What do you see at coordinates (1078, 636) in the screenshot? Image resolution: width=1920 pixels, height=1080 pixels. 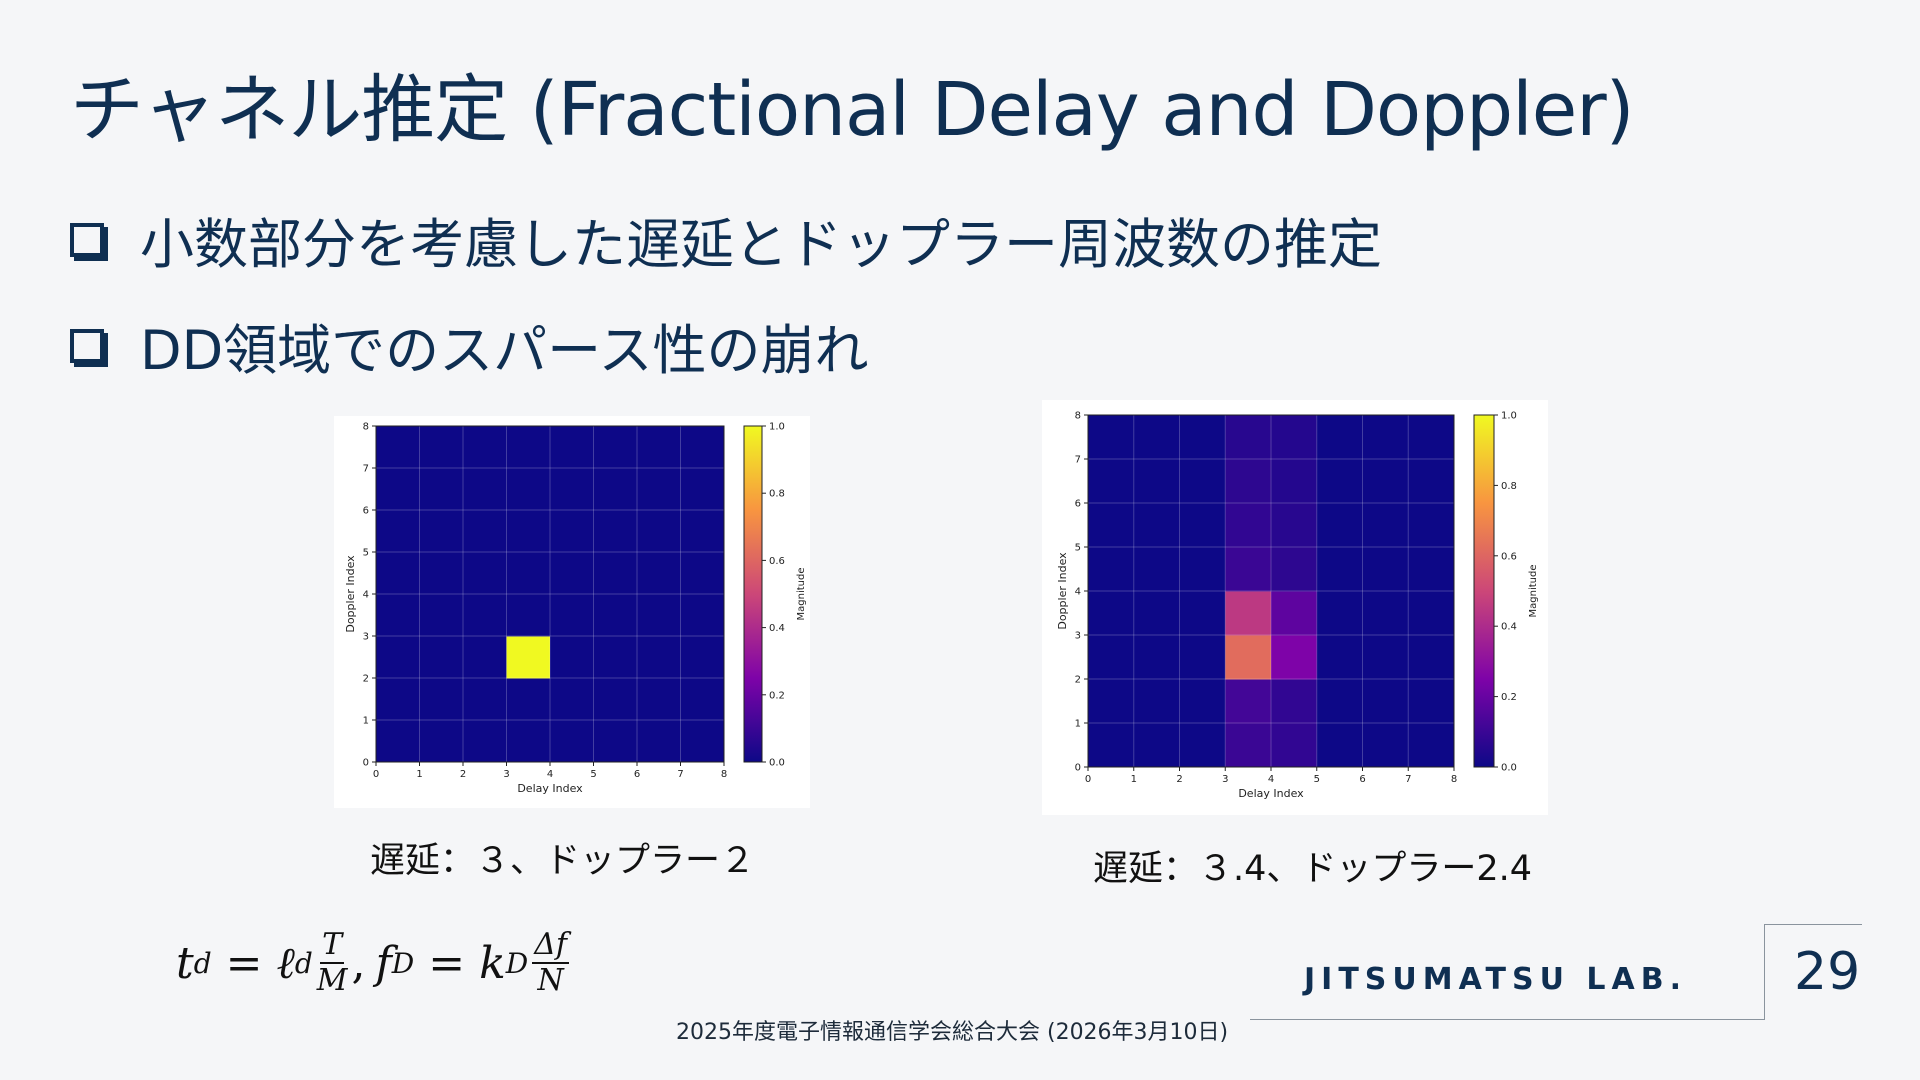 I see `y-tick-label: 3` at bounding box center [1078, 636].